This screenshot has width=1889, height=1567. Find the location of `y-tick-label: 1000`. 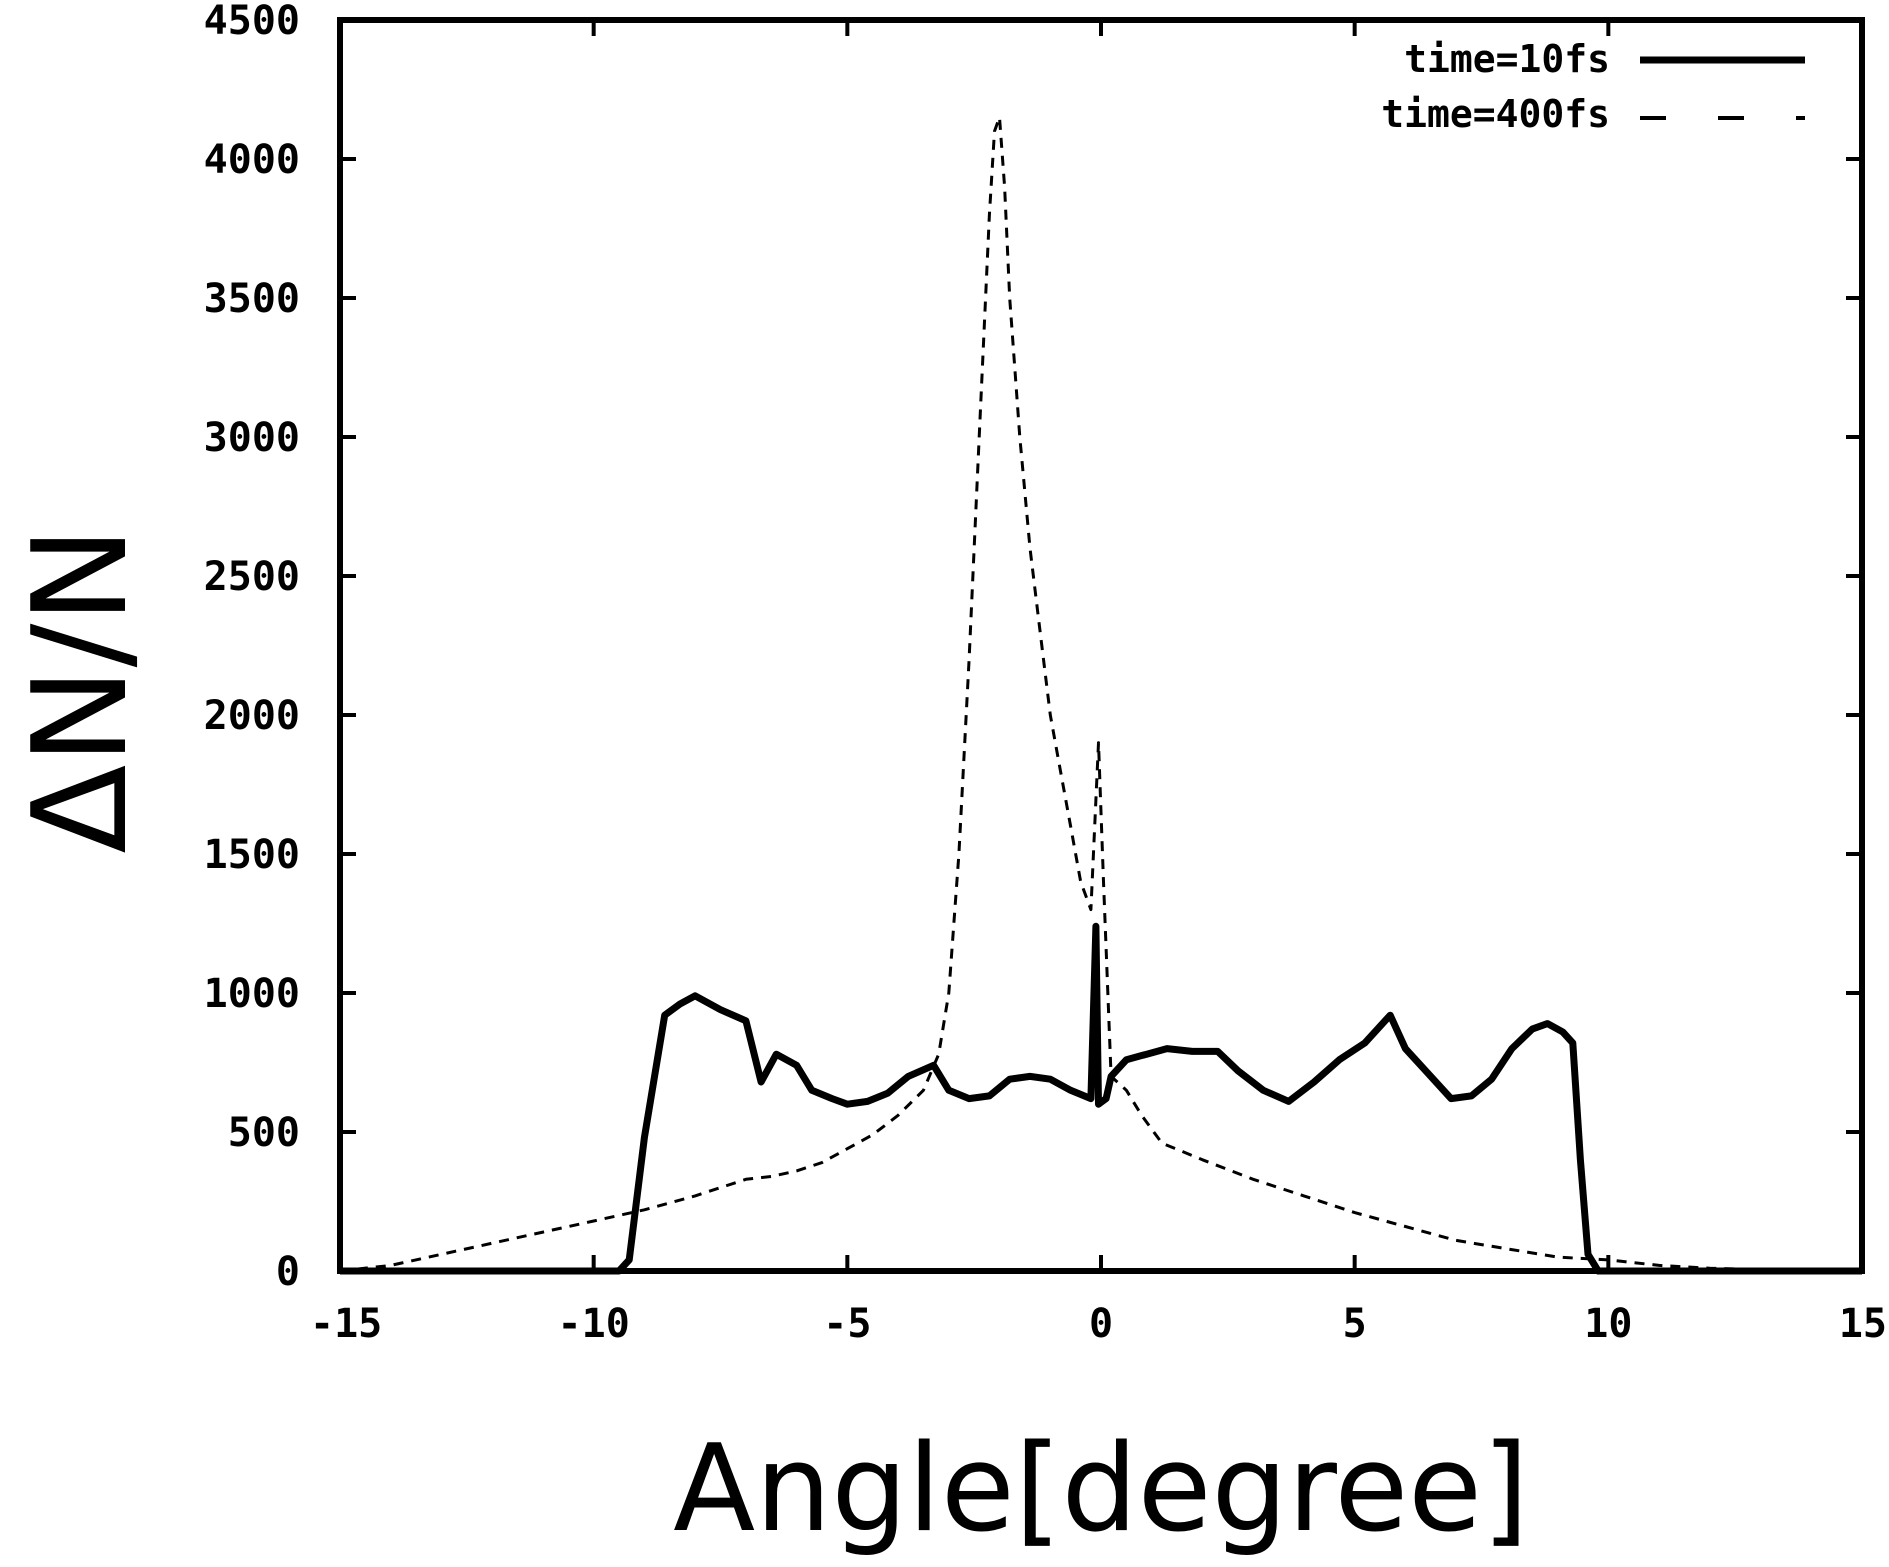

y-tick-label: 1000 is located at coordinates (252, 994).